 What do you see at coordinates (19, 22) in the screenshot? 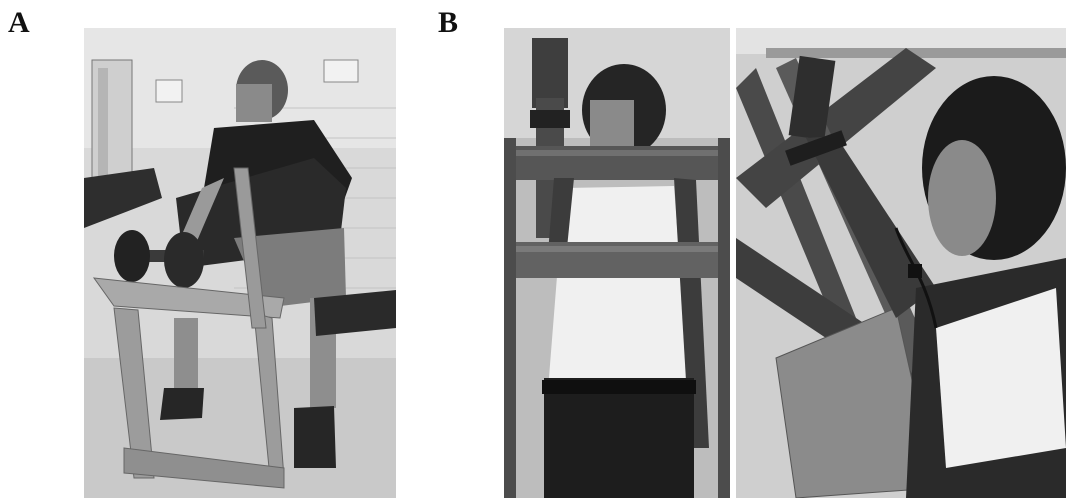
I see `panel-label-a: A` at bounding box center [19, 22].